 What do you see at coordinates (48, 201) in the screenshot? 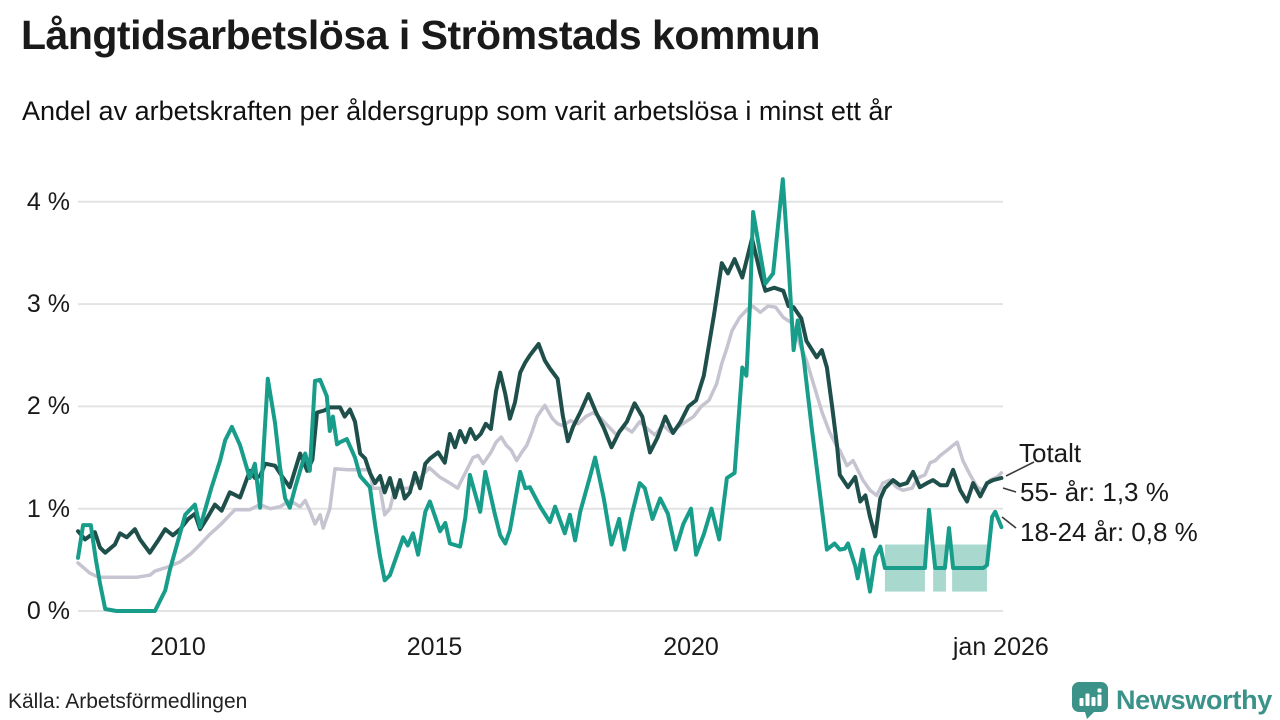
I see `y-axis-tick-4: 4 %` at bounding box center [48, 201].